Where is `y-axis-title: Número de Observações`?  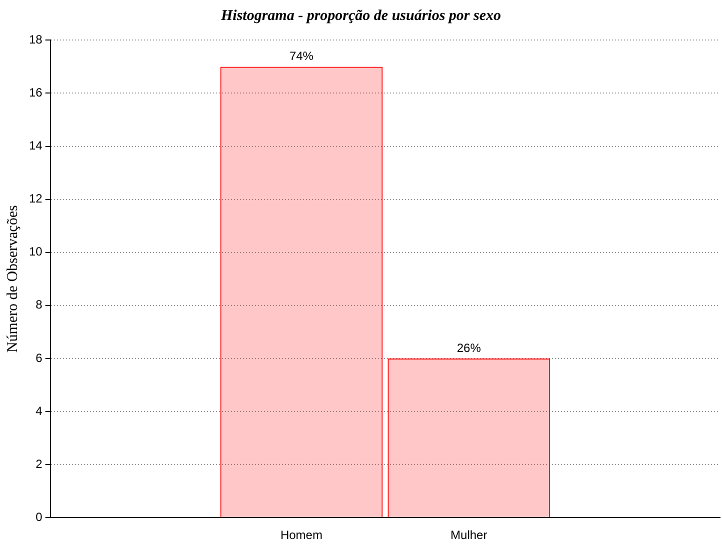
y-axis-title: Número de Observações is located at coordinates (12, 279).